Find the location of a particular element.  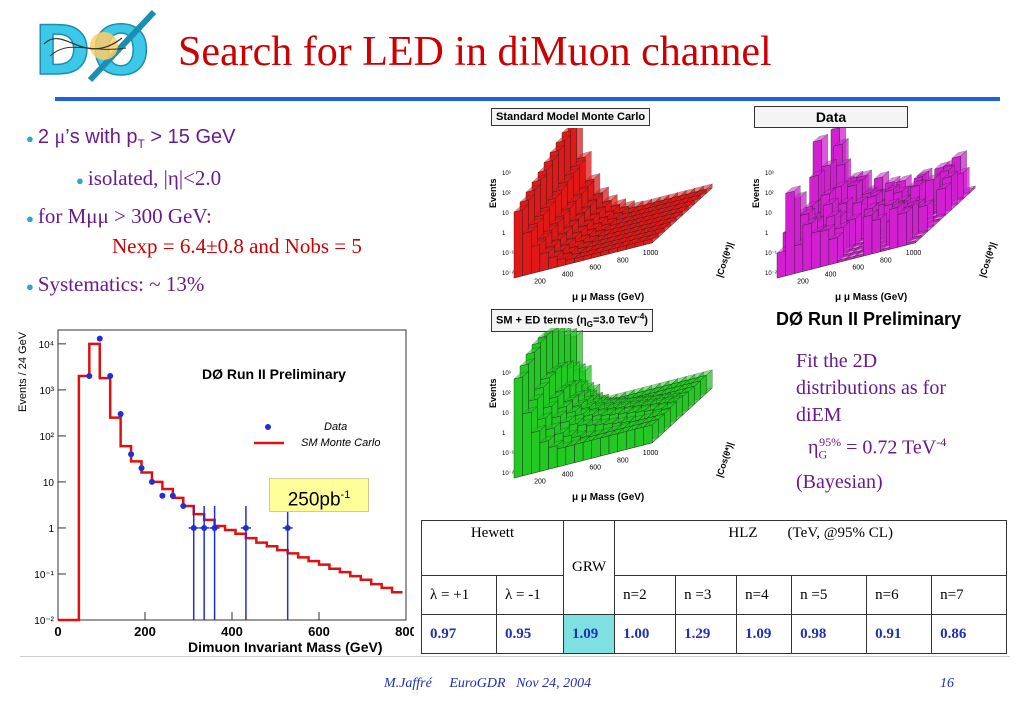

sub-header: n=6 is located at coordinates (899, 595).